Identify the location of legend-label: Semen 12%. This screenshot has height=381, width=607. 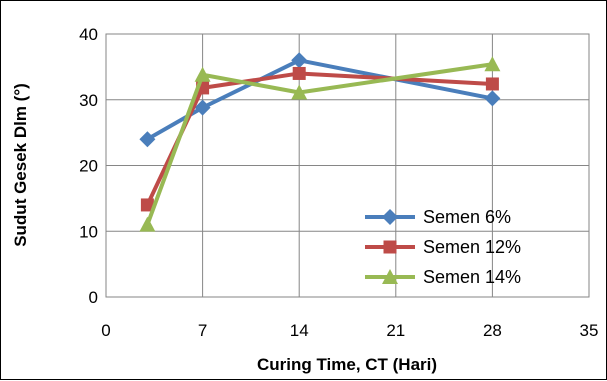
(472, 247).